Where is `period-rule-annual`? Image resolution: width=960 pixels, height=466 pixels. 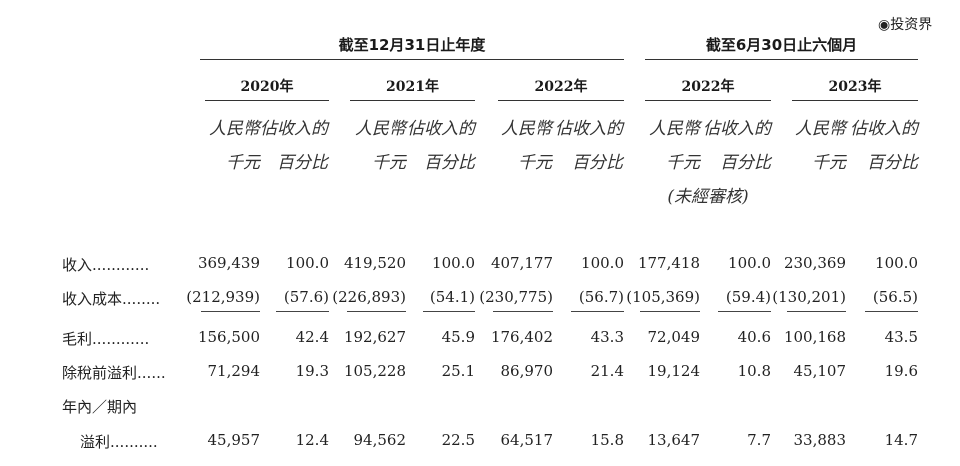 period-rule-annual is located at coordinates (412, 59).